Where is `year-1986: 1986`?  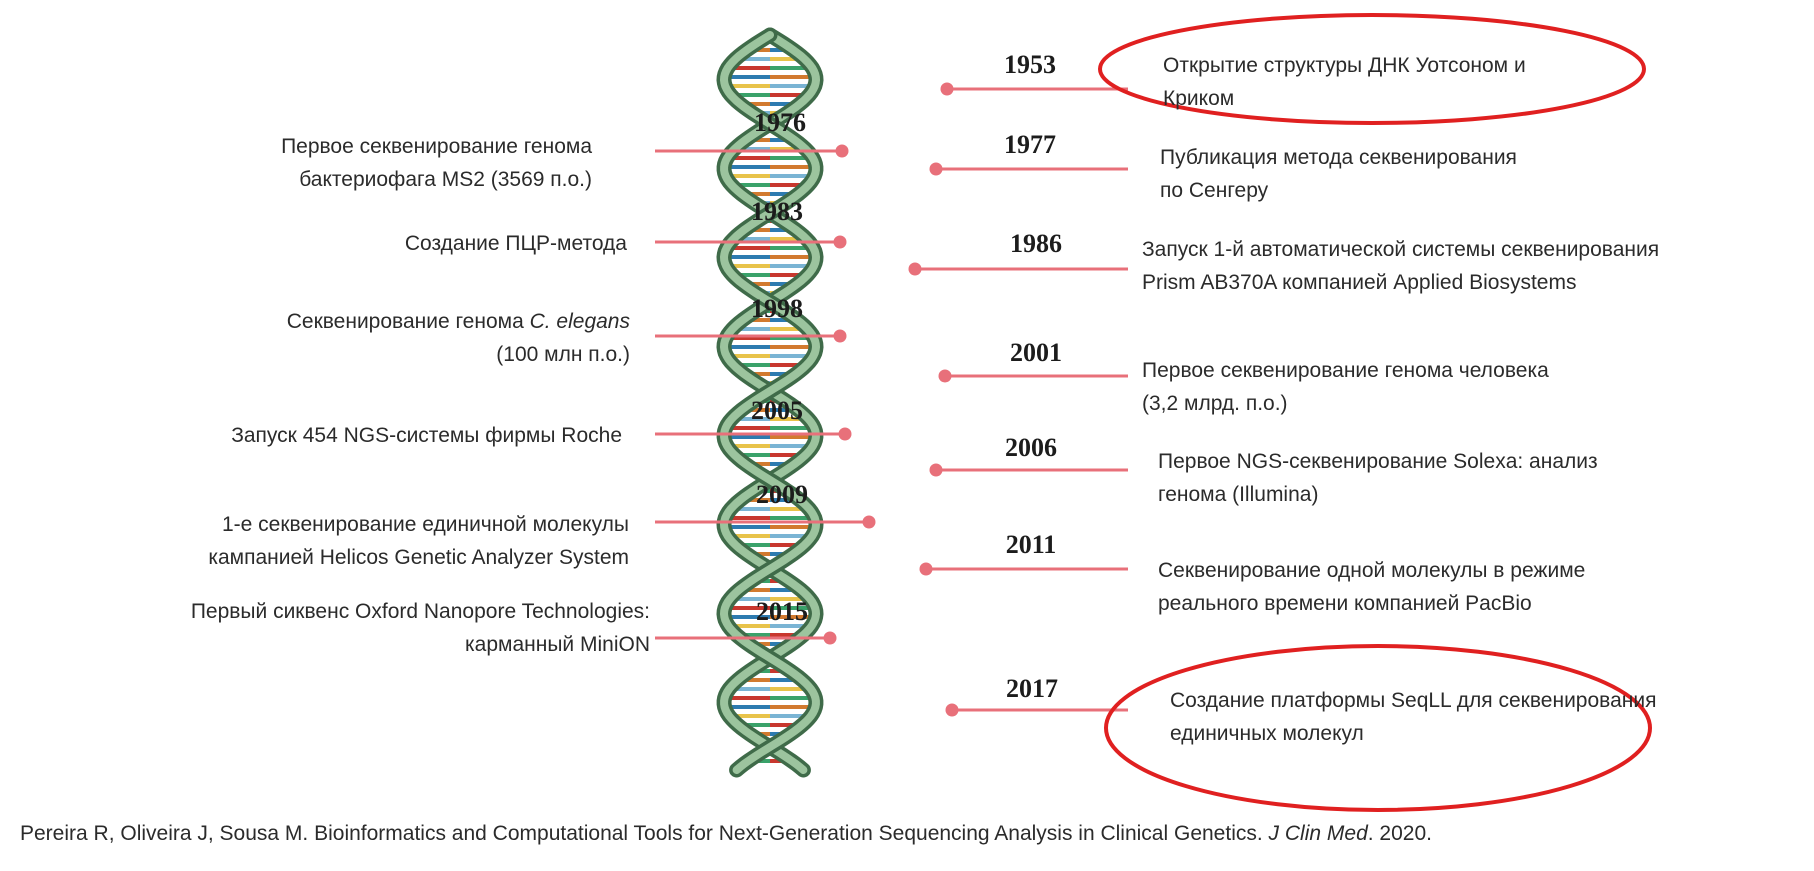 year-1986: 1986 is located at coordinates (1036, 243).